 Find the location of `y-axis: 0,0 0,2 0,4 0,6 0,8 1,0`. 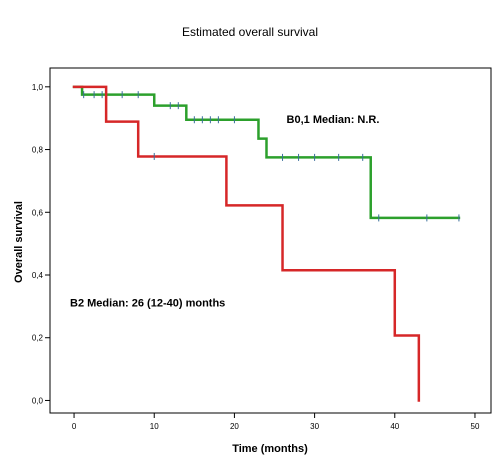

y-axis: 0,0 0,2 0,4 0,6 0,8 1,0 is located at coordinates (41, 244).